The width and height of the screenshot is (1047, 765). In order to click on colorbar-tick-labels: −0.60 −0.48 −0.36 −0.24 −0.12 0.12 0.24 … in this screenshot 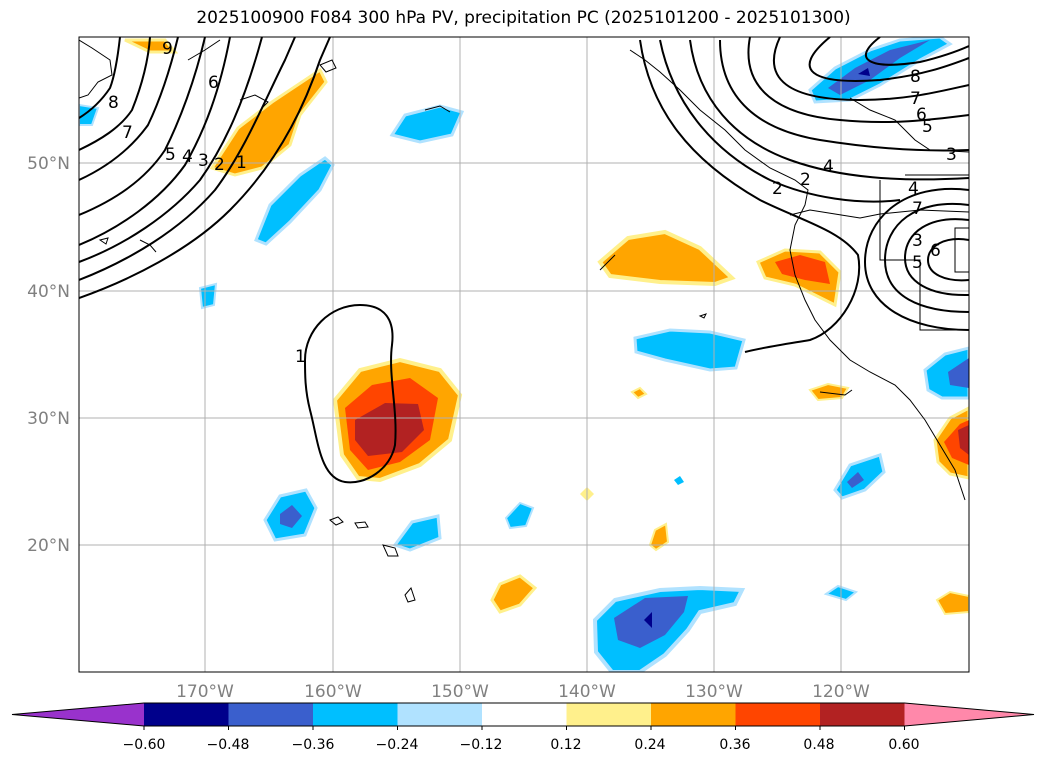, I will do `click(521, 745)`.